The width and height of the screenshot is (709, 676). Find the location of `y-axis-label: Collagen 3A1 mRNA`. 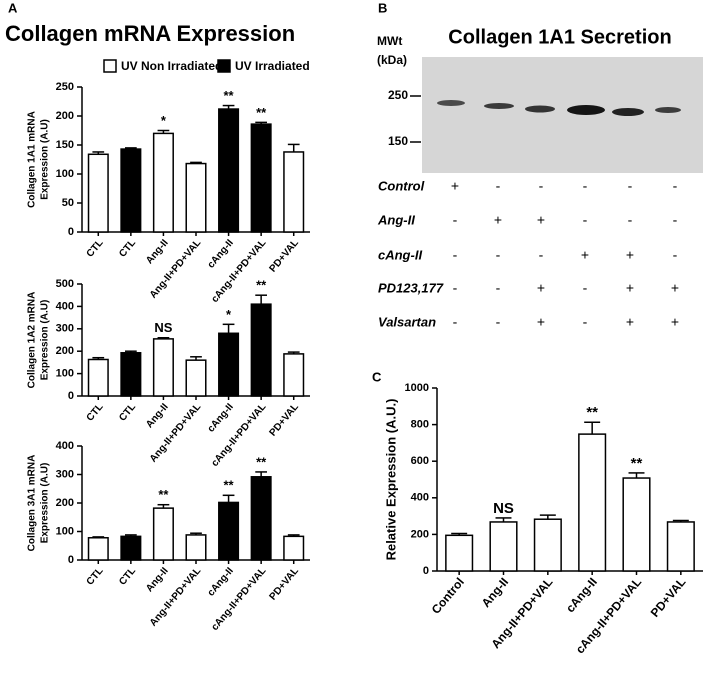

y-axis-label: Collagen 3A1 mRNA is located at coordinates (32, 503).